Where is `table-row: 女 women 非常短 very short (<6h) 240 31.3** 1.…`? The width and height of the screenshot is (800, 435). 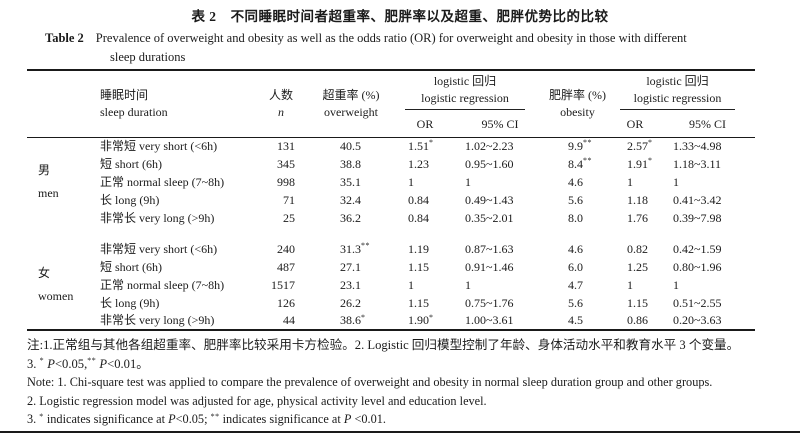 table-row: 女 women 非常短 very short (<6h) 240 31.3** 1.… is located at coordinates (391, 271).